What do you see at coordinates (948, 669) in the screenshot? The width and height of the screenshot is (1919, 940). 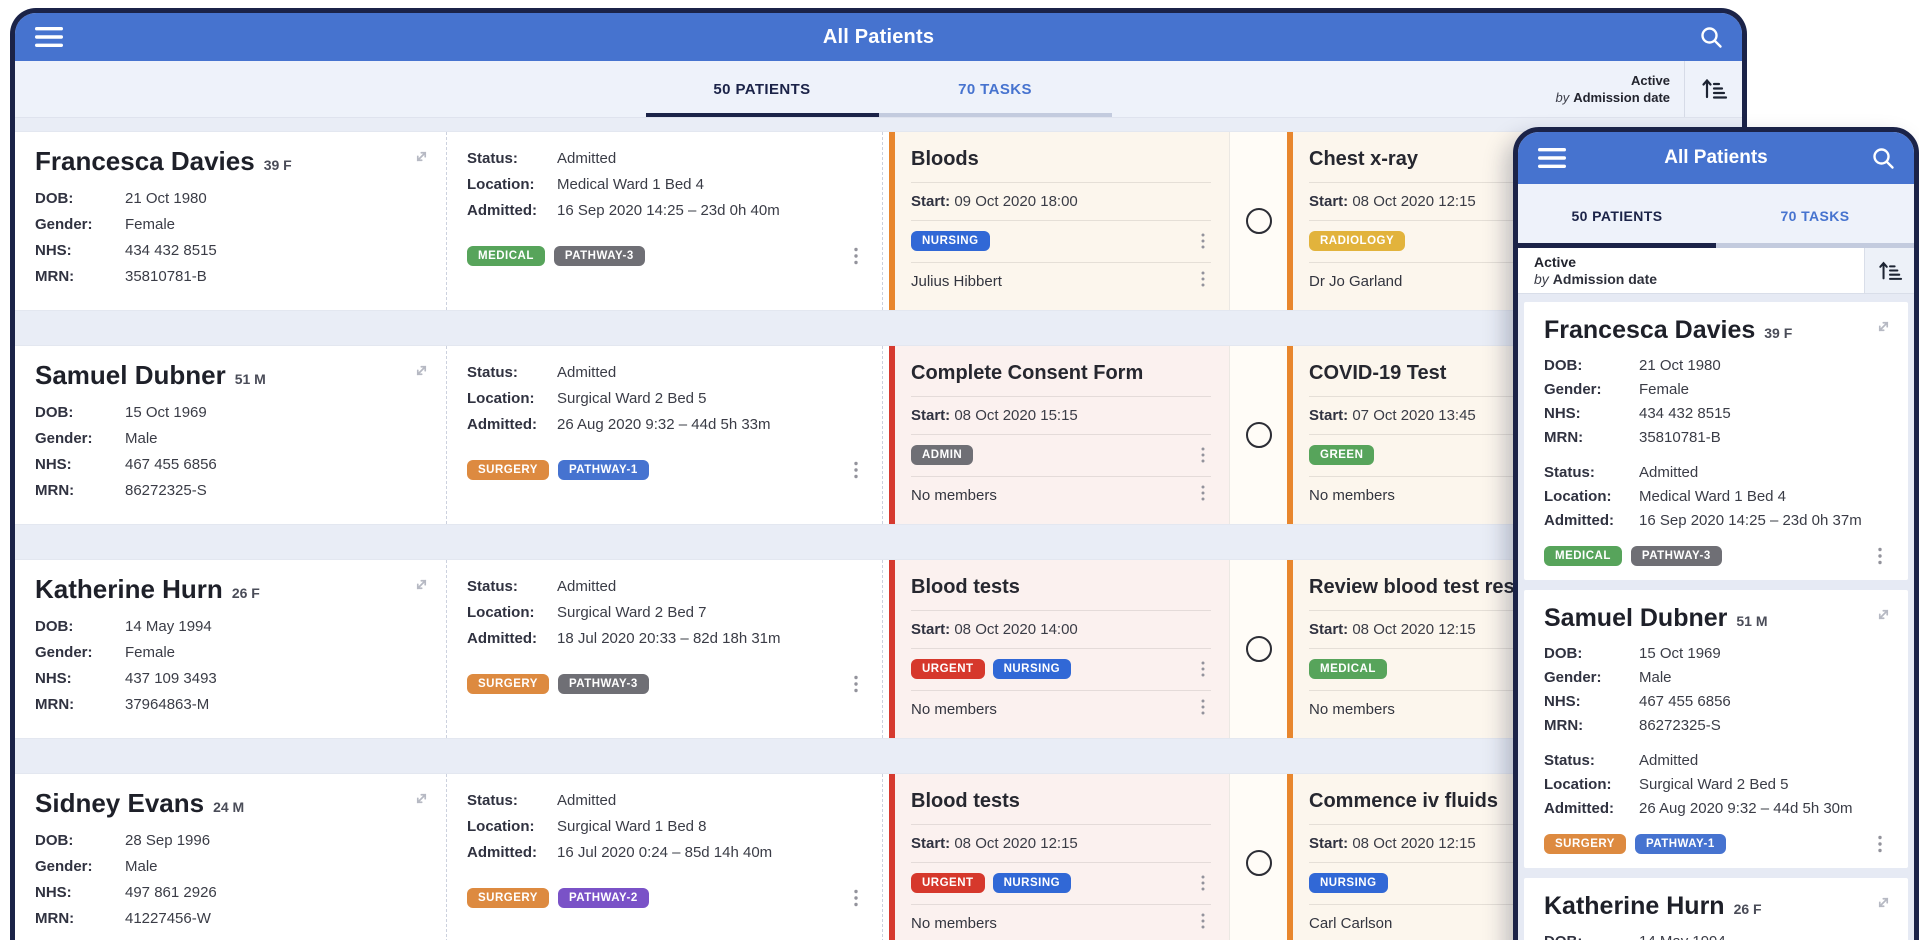 I see `tag: URGENT` at bounding box center [948, 669].